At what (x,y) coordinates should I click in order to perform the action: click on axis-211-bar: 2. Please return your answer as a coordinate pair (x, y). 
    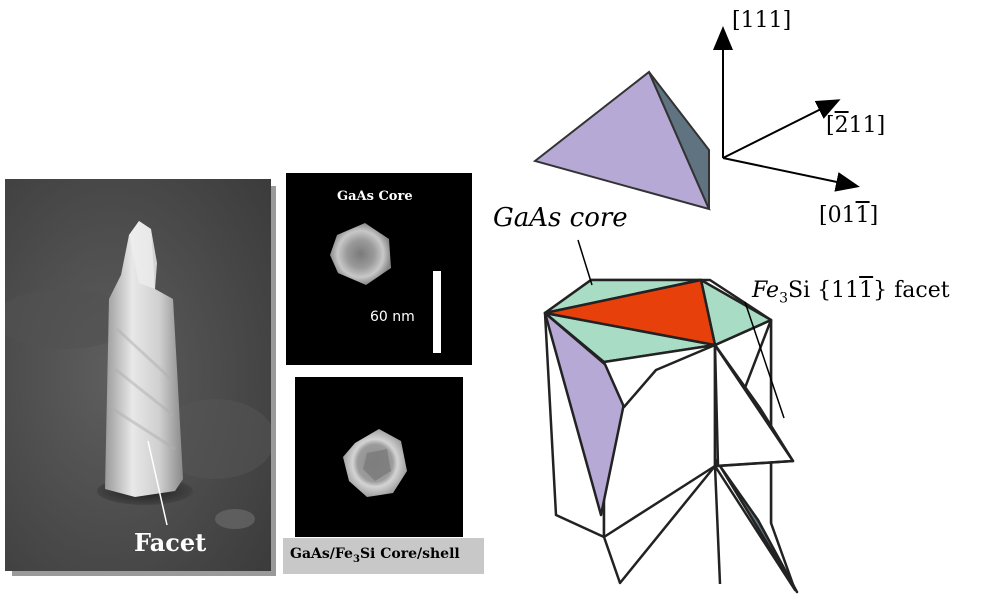
    Looking at the image, I should click on (841, 125).